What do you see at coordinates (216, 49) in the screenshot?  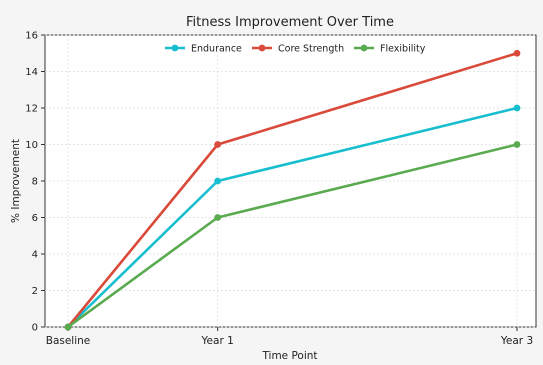 I see `legend-label: Endurance` at bounding box center [216, 49].